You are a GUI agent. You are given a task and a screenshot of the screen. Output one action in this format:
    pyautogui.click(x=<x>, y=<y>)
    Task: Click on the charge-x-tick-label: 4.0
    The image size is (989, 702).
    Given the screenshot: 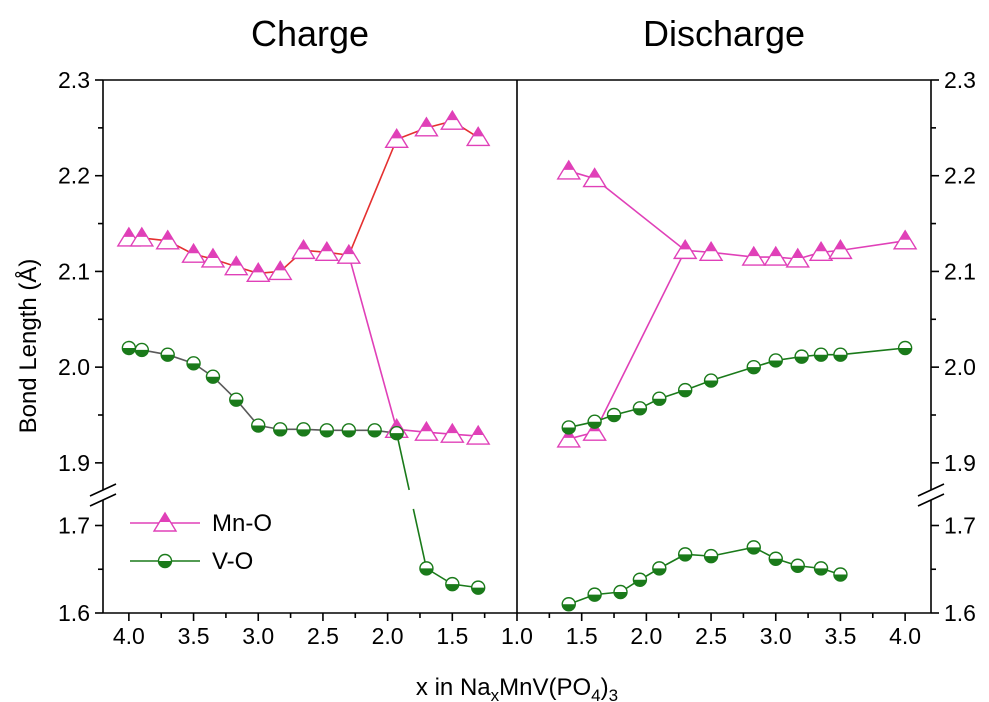 What is the action you would take?
    pyautogui.click(x=129, y=636)
    